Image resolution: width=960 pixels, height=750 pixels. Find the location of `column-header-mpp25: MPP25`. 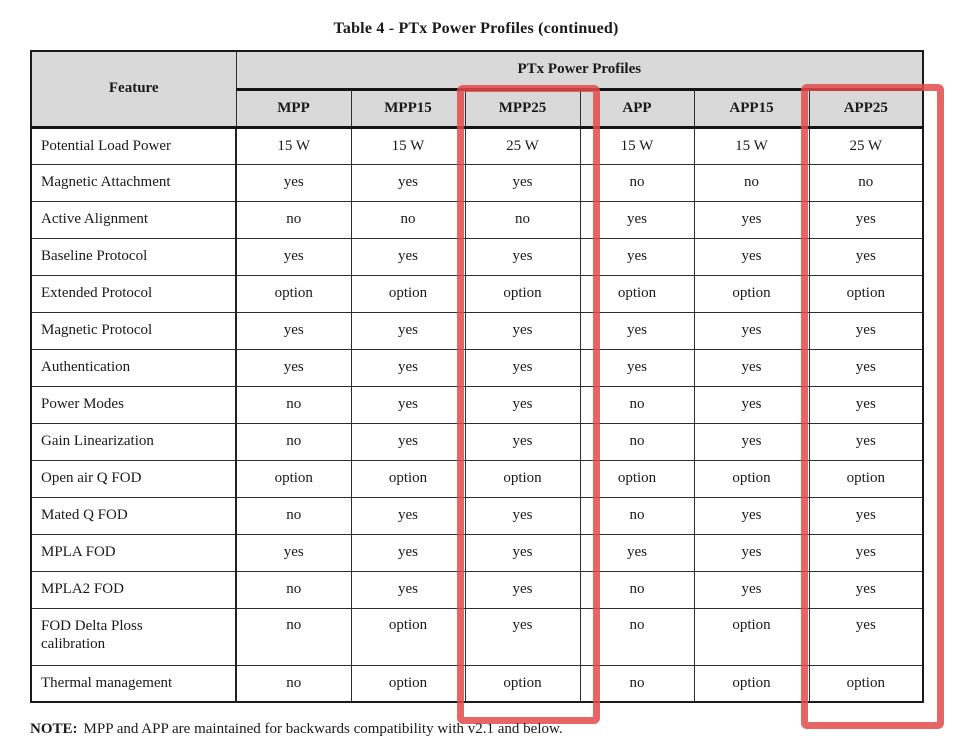

column-header-mpp25: MPP25 is located at coordinates (522, 108).